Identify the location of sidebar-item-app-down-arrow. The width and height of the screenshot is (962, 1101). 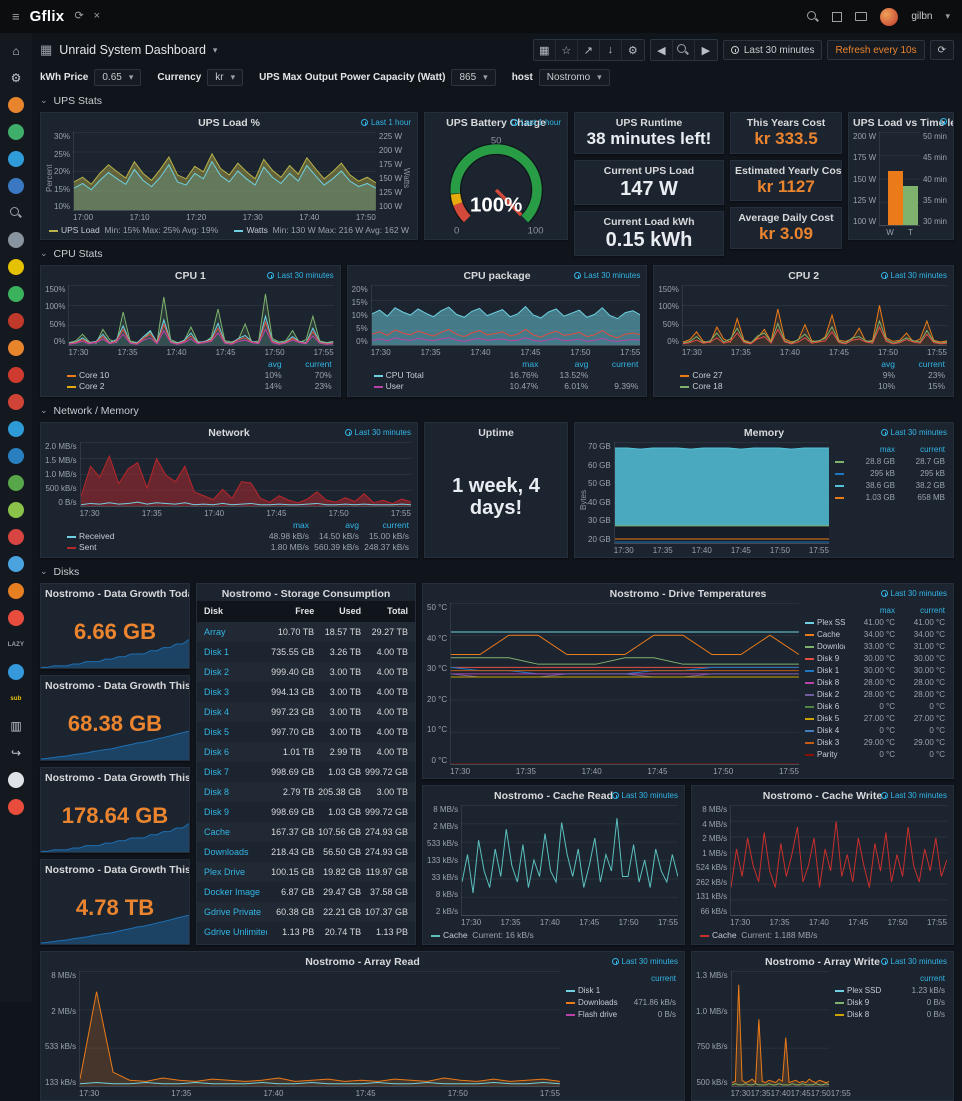
(16, 618).